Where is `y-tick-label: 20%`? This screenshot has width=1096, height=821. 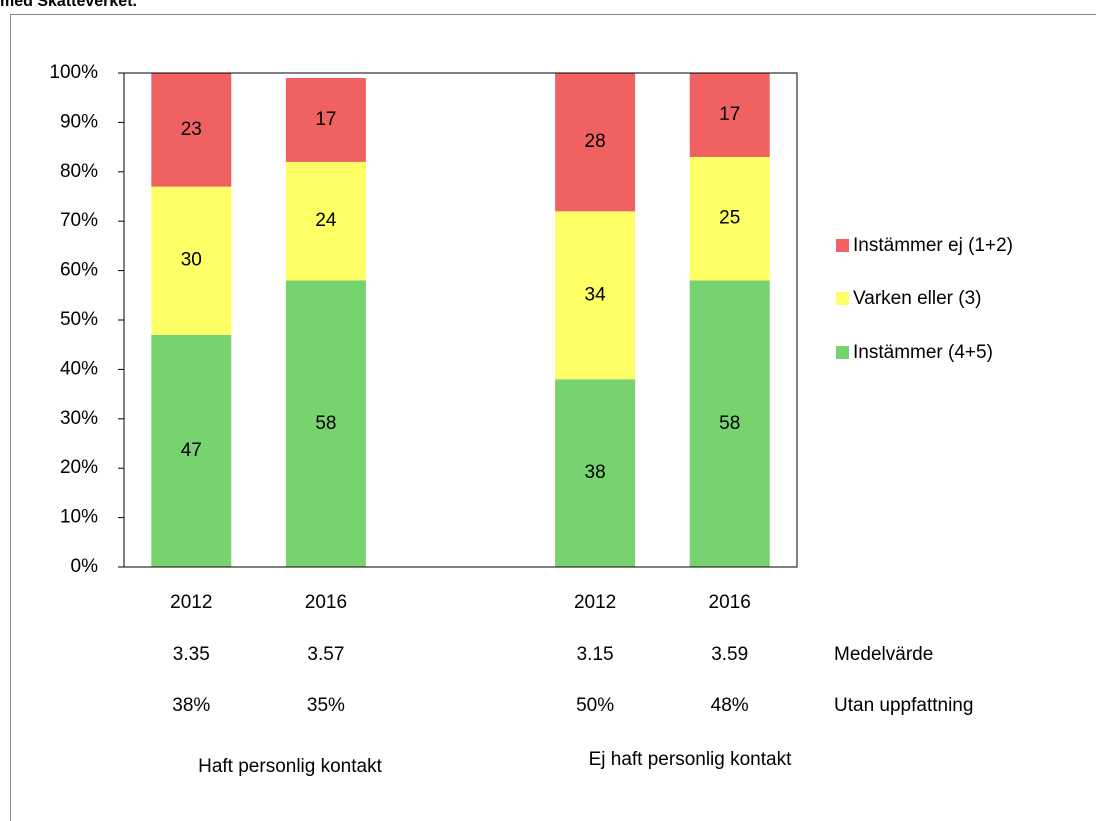 y-tick-label: 20% is located at coordinates (79, 467).